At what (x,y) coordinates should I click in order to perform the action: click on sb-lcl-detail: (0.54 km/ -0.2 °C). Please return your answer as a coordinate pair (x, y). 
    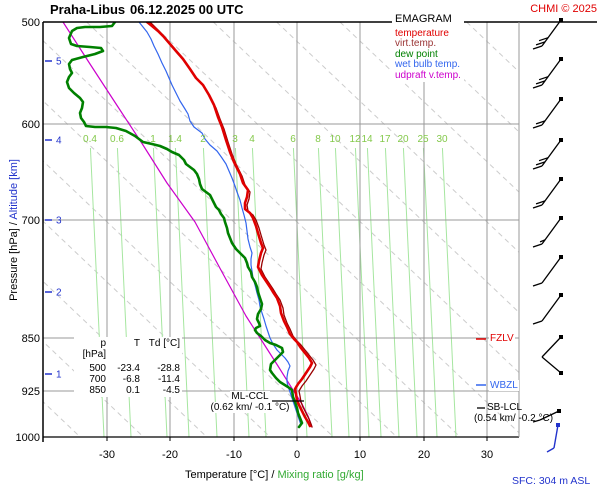
    Looking at the image, I should click on (514, 418).